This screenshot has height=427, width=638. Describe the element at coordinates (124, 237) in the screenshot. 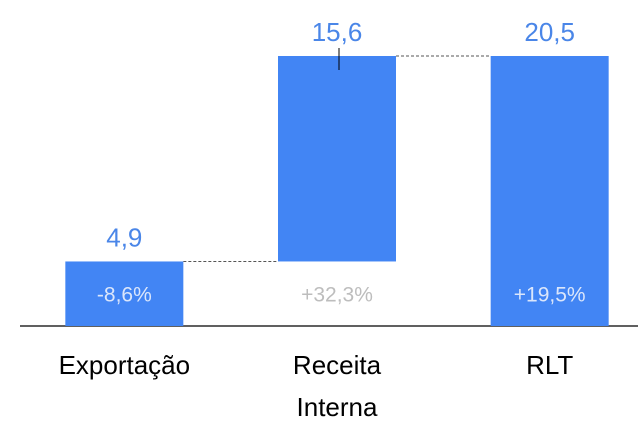

I see `value-label: 4,9` at that location.